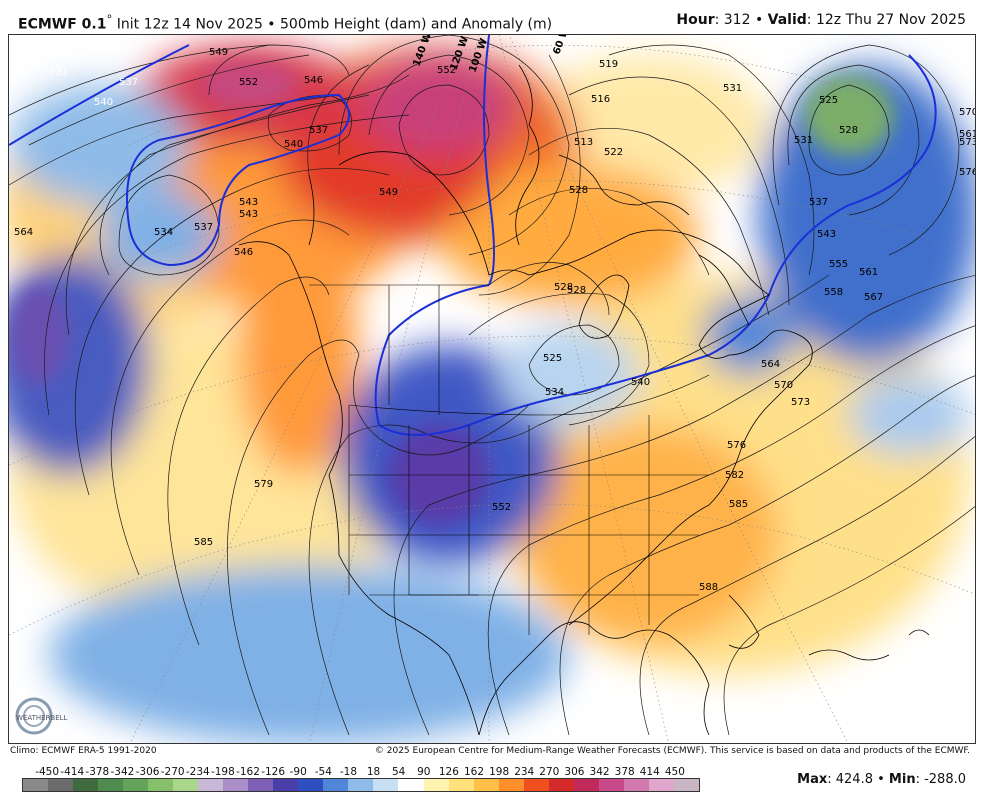  I want to click on colorbar-label: -198, so click(222, 772).